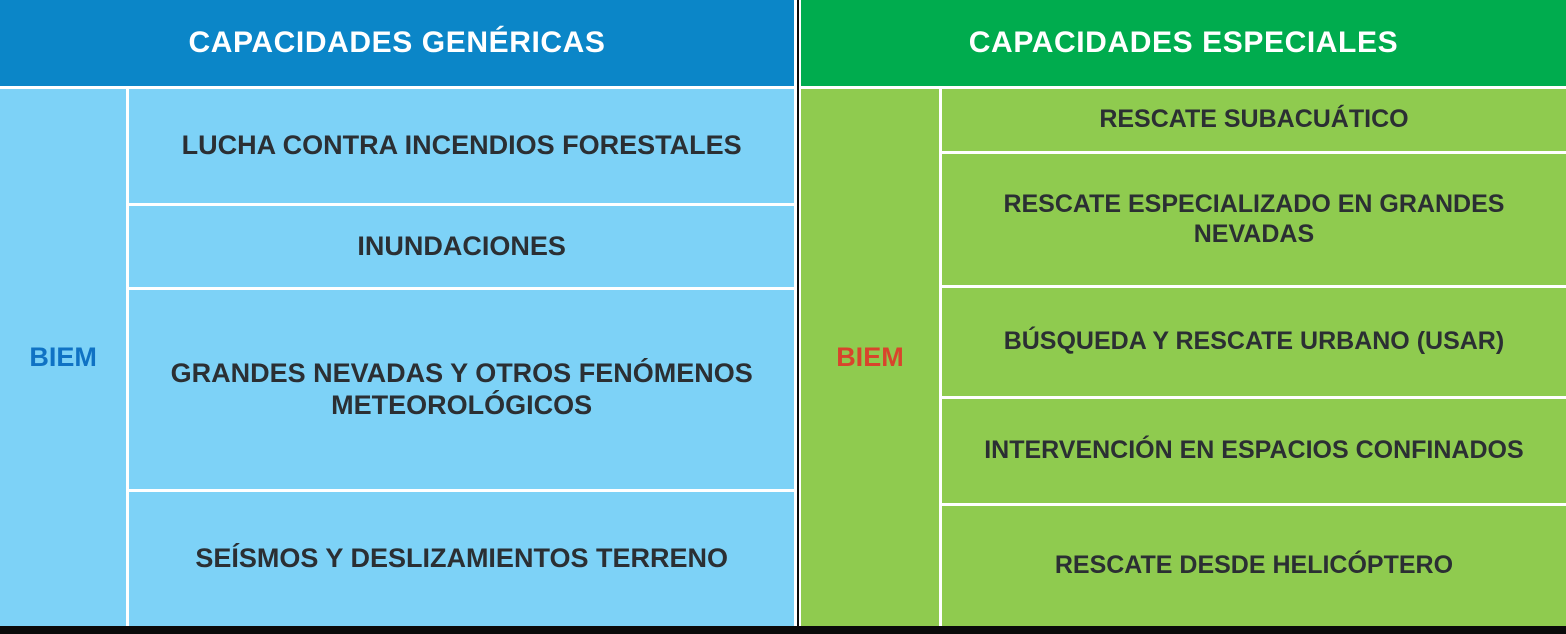  I want to click on table-separator, so click(797, 313).